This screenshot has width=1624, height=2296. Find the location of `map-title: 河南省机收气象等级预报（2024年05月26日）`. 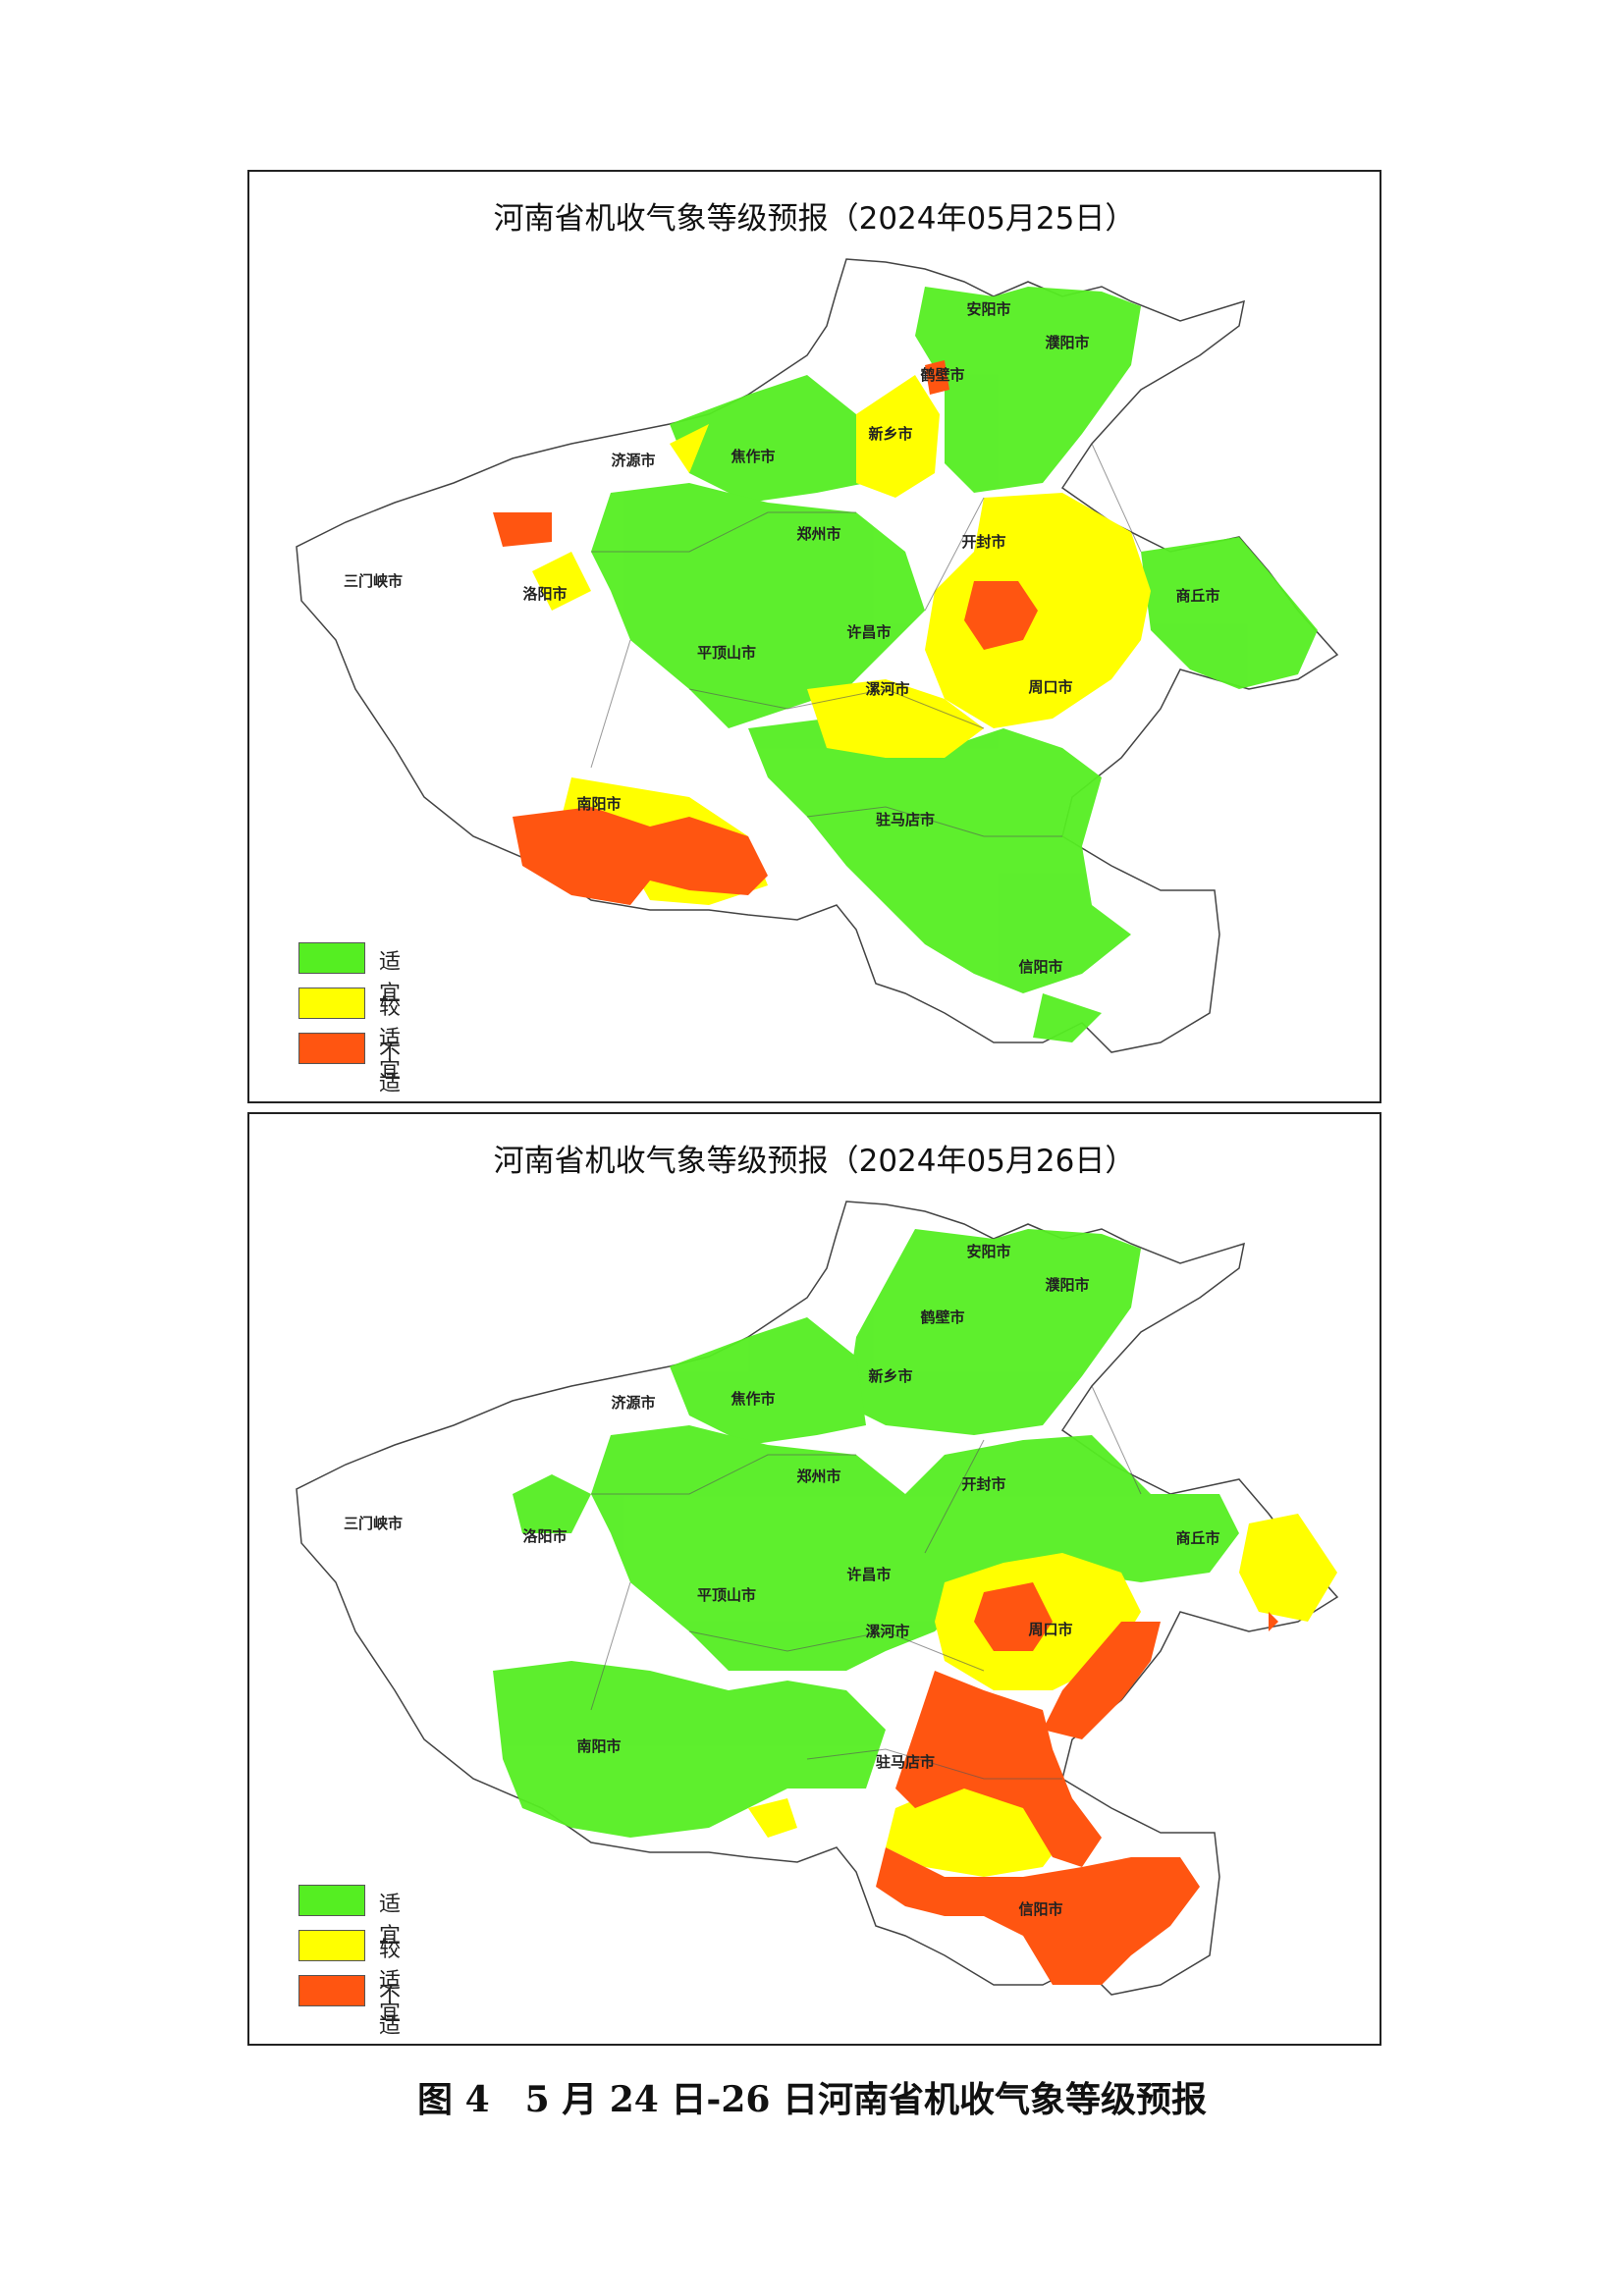

map-title: 河南省机收气象等级预报（2024年05月26日） is located at coordinates (814, 1161).